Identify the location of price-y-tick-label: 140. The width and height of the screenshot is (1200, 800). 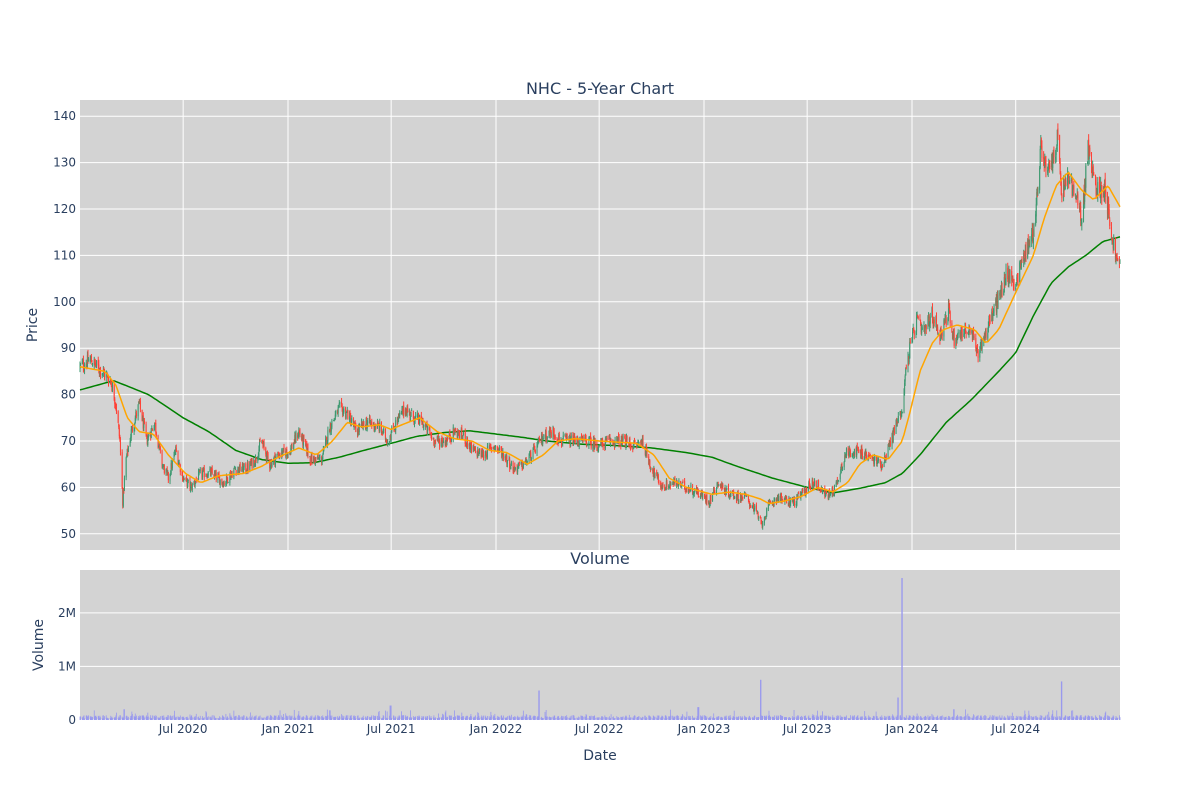
(64, 116).